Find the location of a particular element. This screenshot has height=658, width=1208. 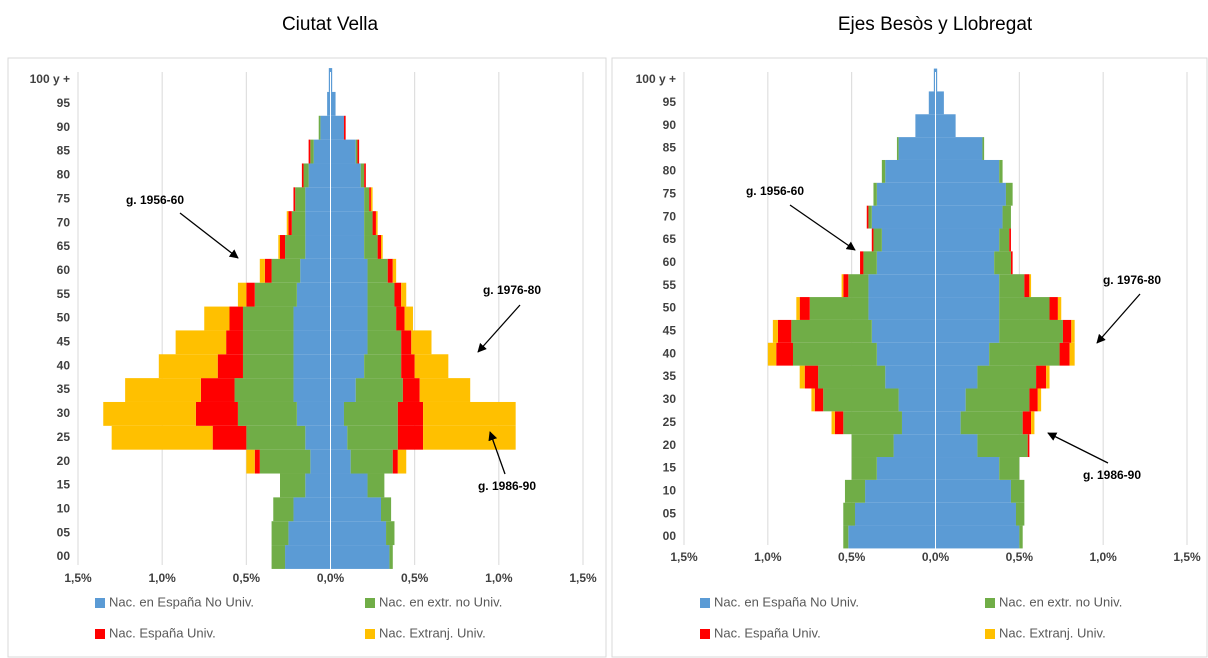

legend-label: Nac. en España No Univ. is located at coordinates (181, 601).